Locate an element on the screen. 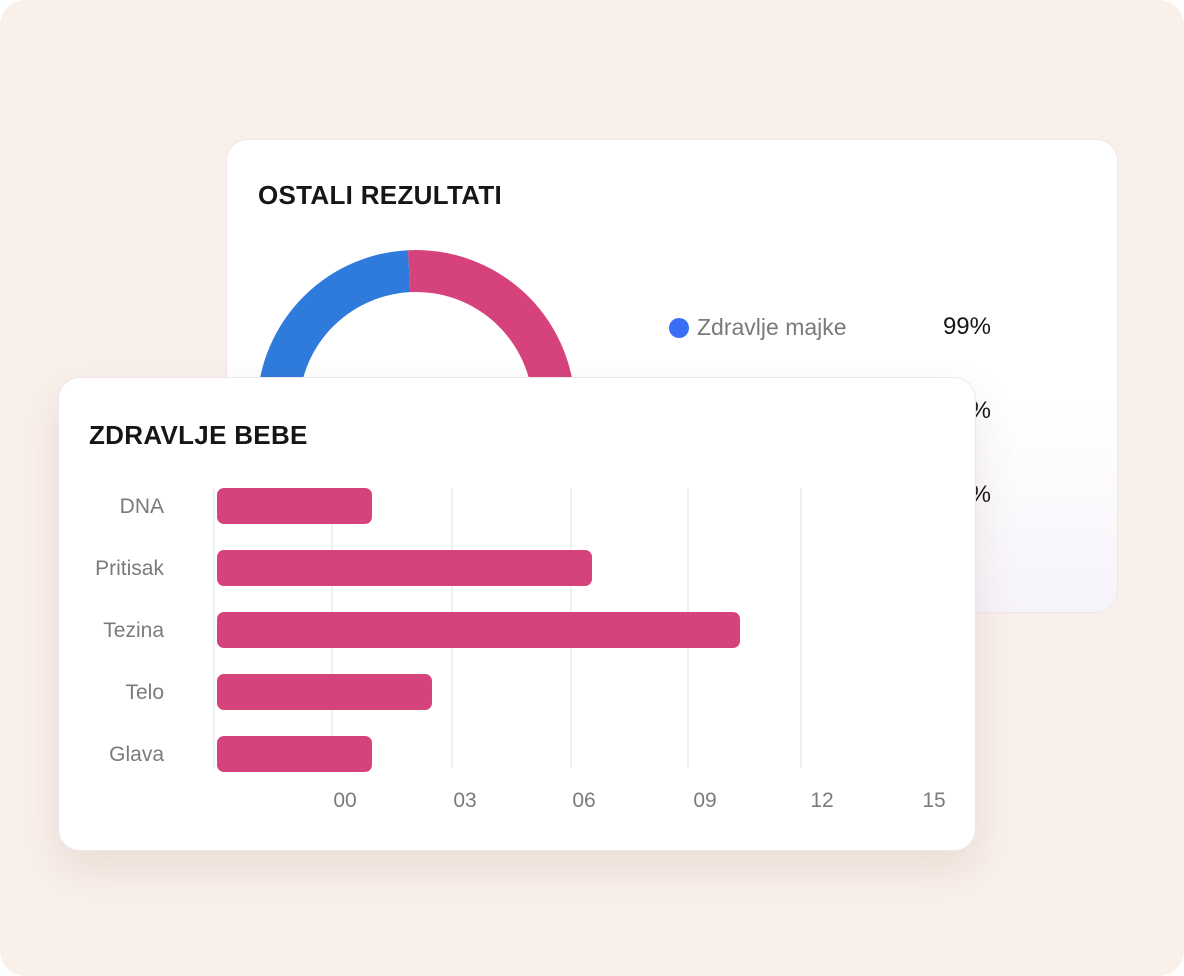 The image size is (1184, 976). x-tick-label: 15 is located at coordinates (933, 800).